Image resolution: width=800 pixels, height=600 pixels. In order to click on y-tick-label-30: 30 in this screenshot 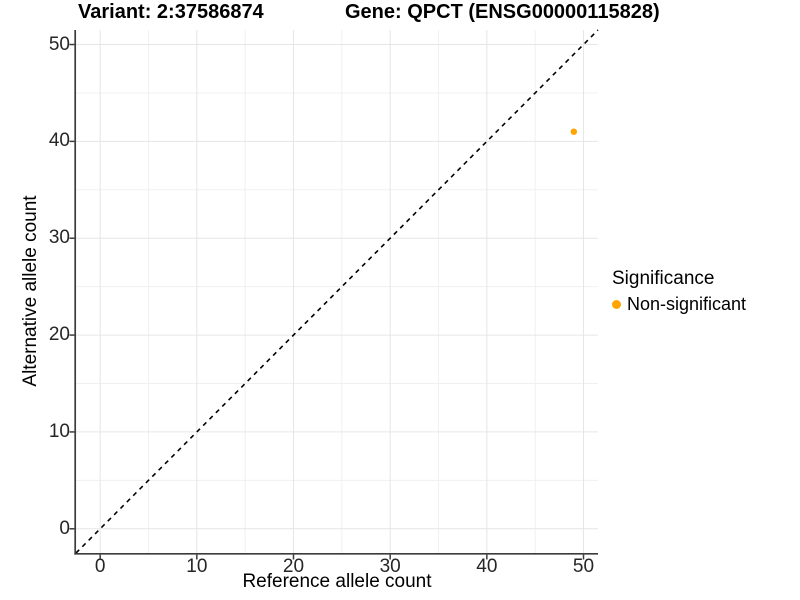, I will do `click(59, 238)`.